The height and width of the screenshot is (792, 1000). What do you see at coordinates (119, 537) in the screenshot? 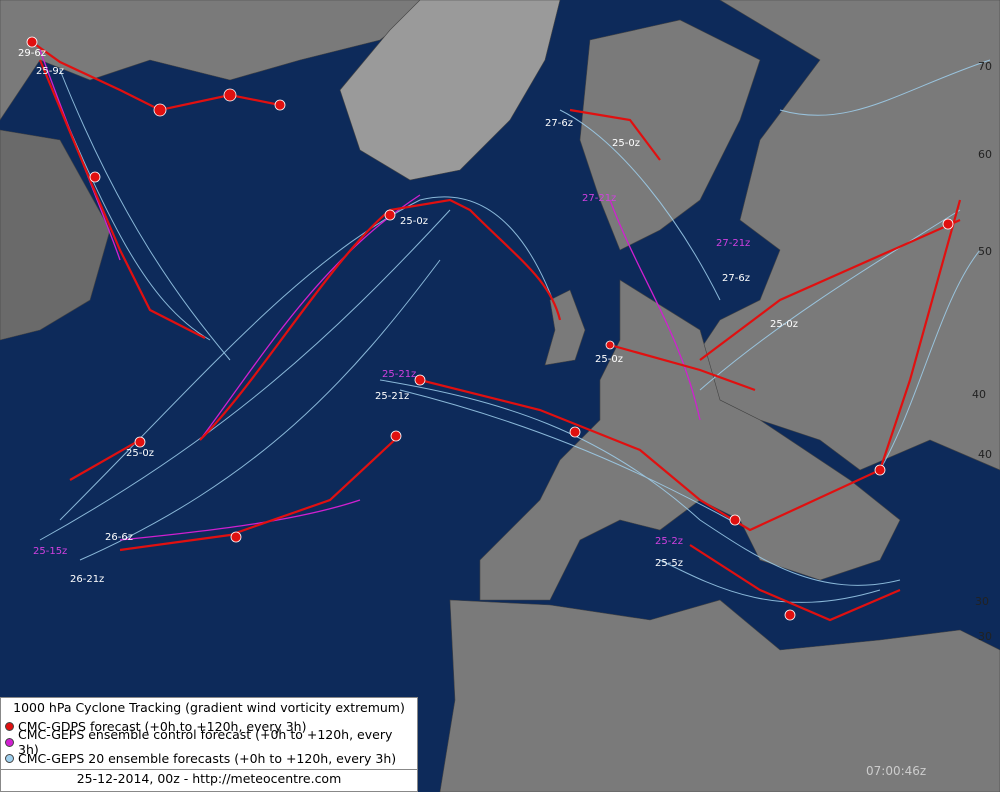
I see `track-label: 26-6z` at bounding box center [119, 537].